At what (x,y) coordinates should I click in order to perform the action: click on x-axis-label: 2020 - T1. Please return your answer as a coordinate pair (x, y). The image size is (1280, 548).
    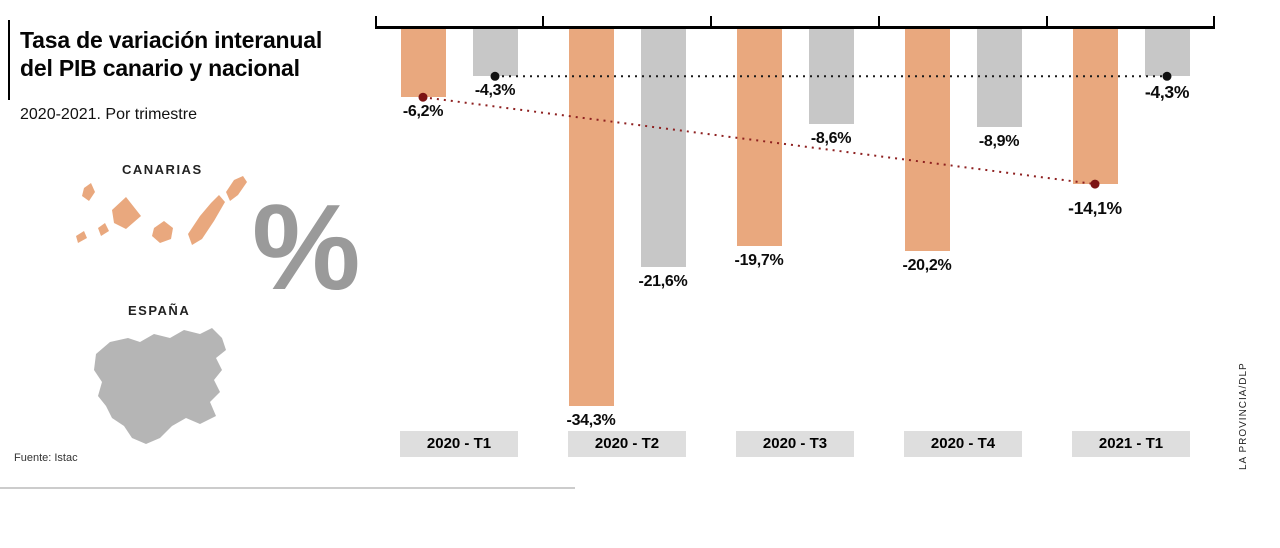
    Looking at the image, I should click on (459, 444).